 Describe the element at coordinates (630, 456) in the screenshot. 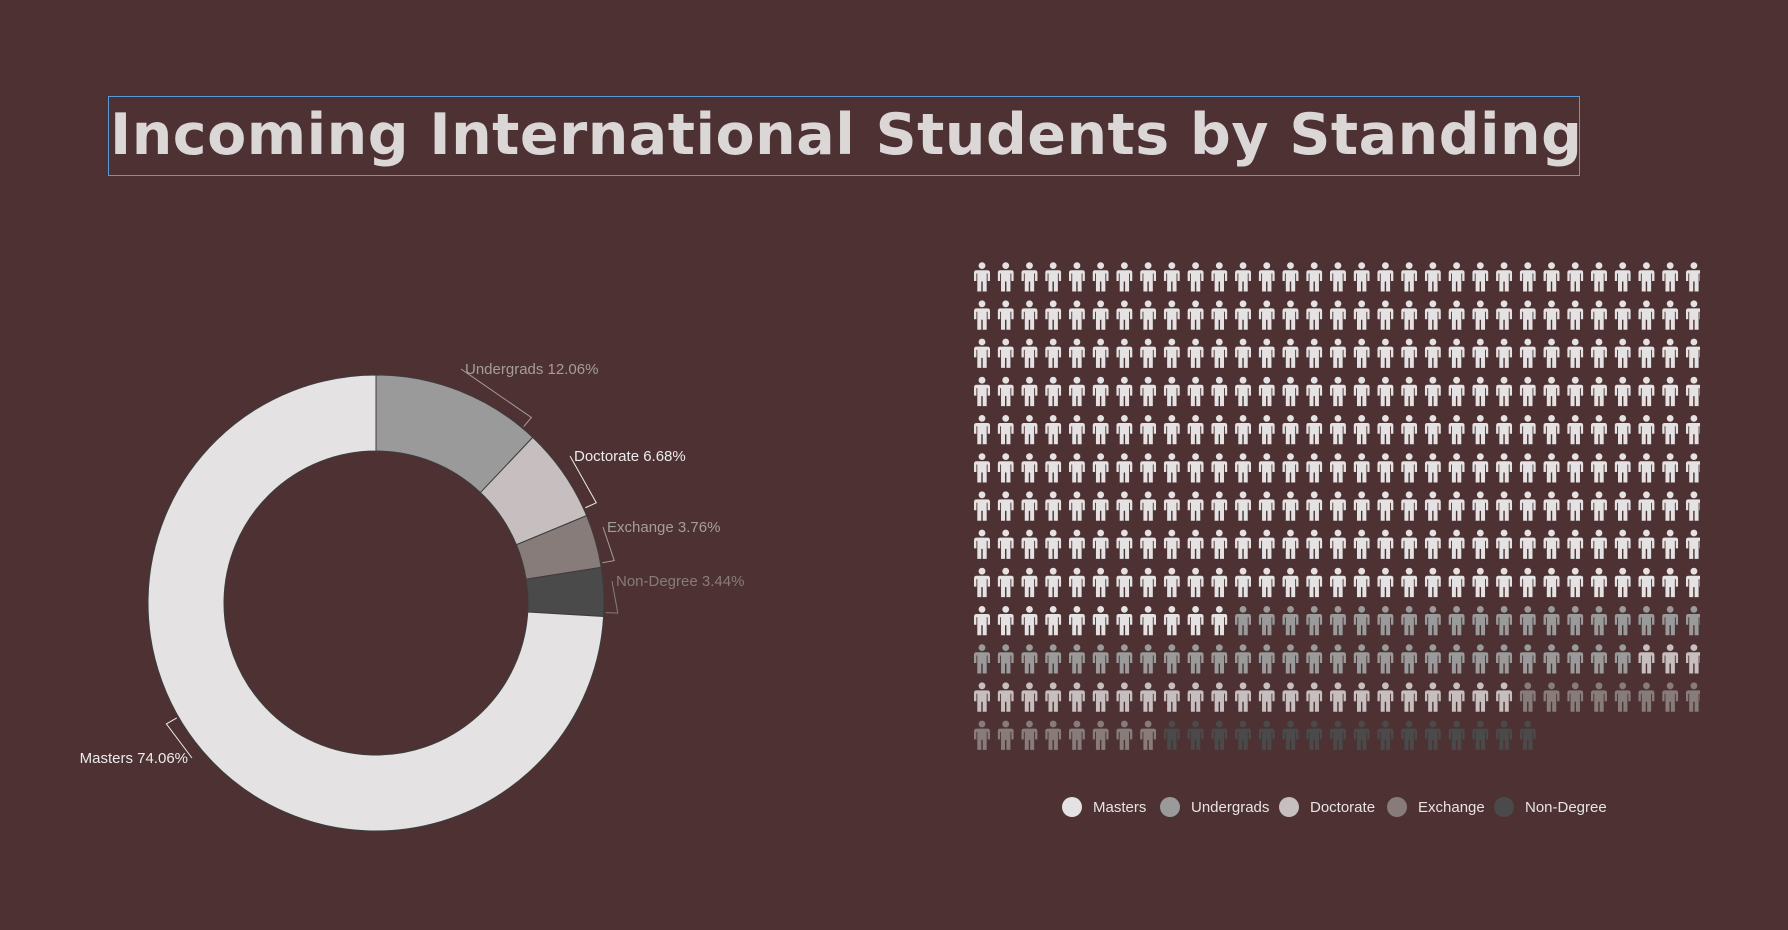

I see `donut-label-doctorate: Doctorate 6.68%` at that location.